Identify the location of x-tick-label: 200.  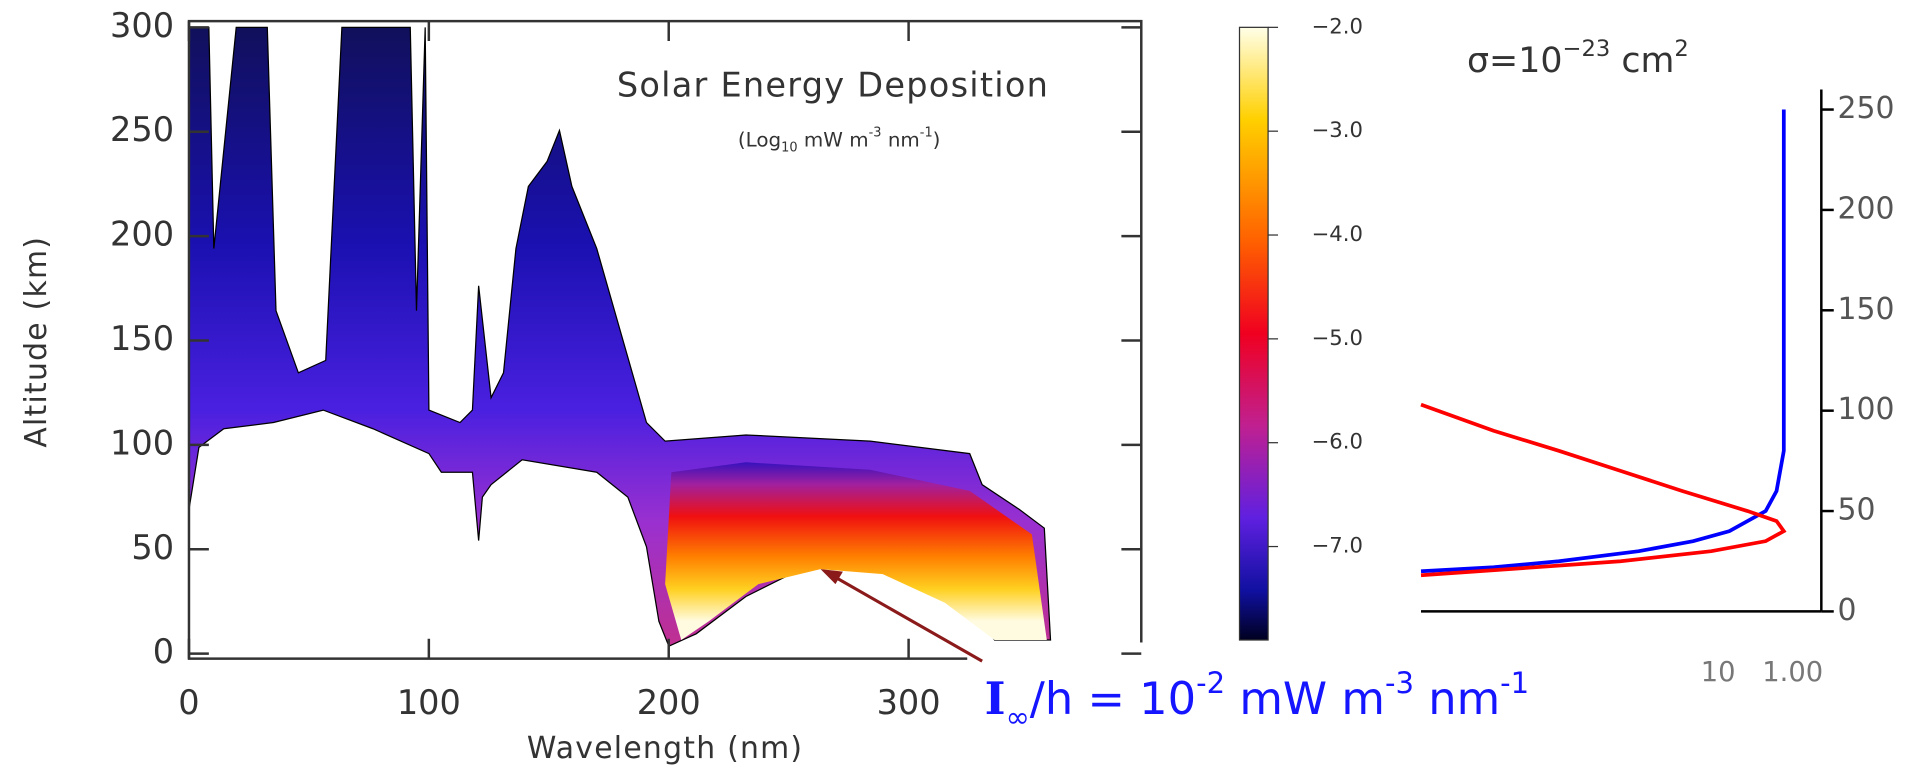
(669, 702).